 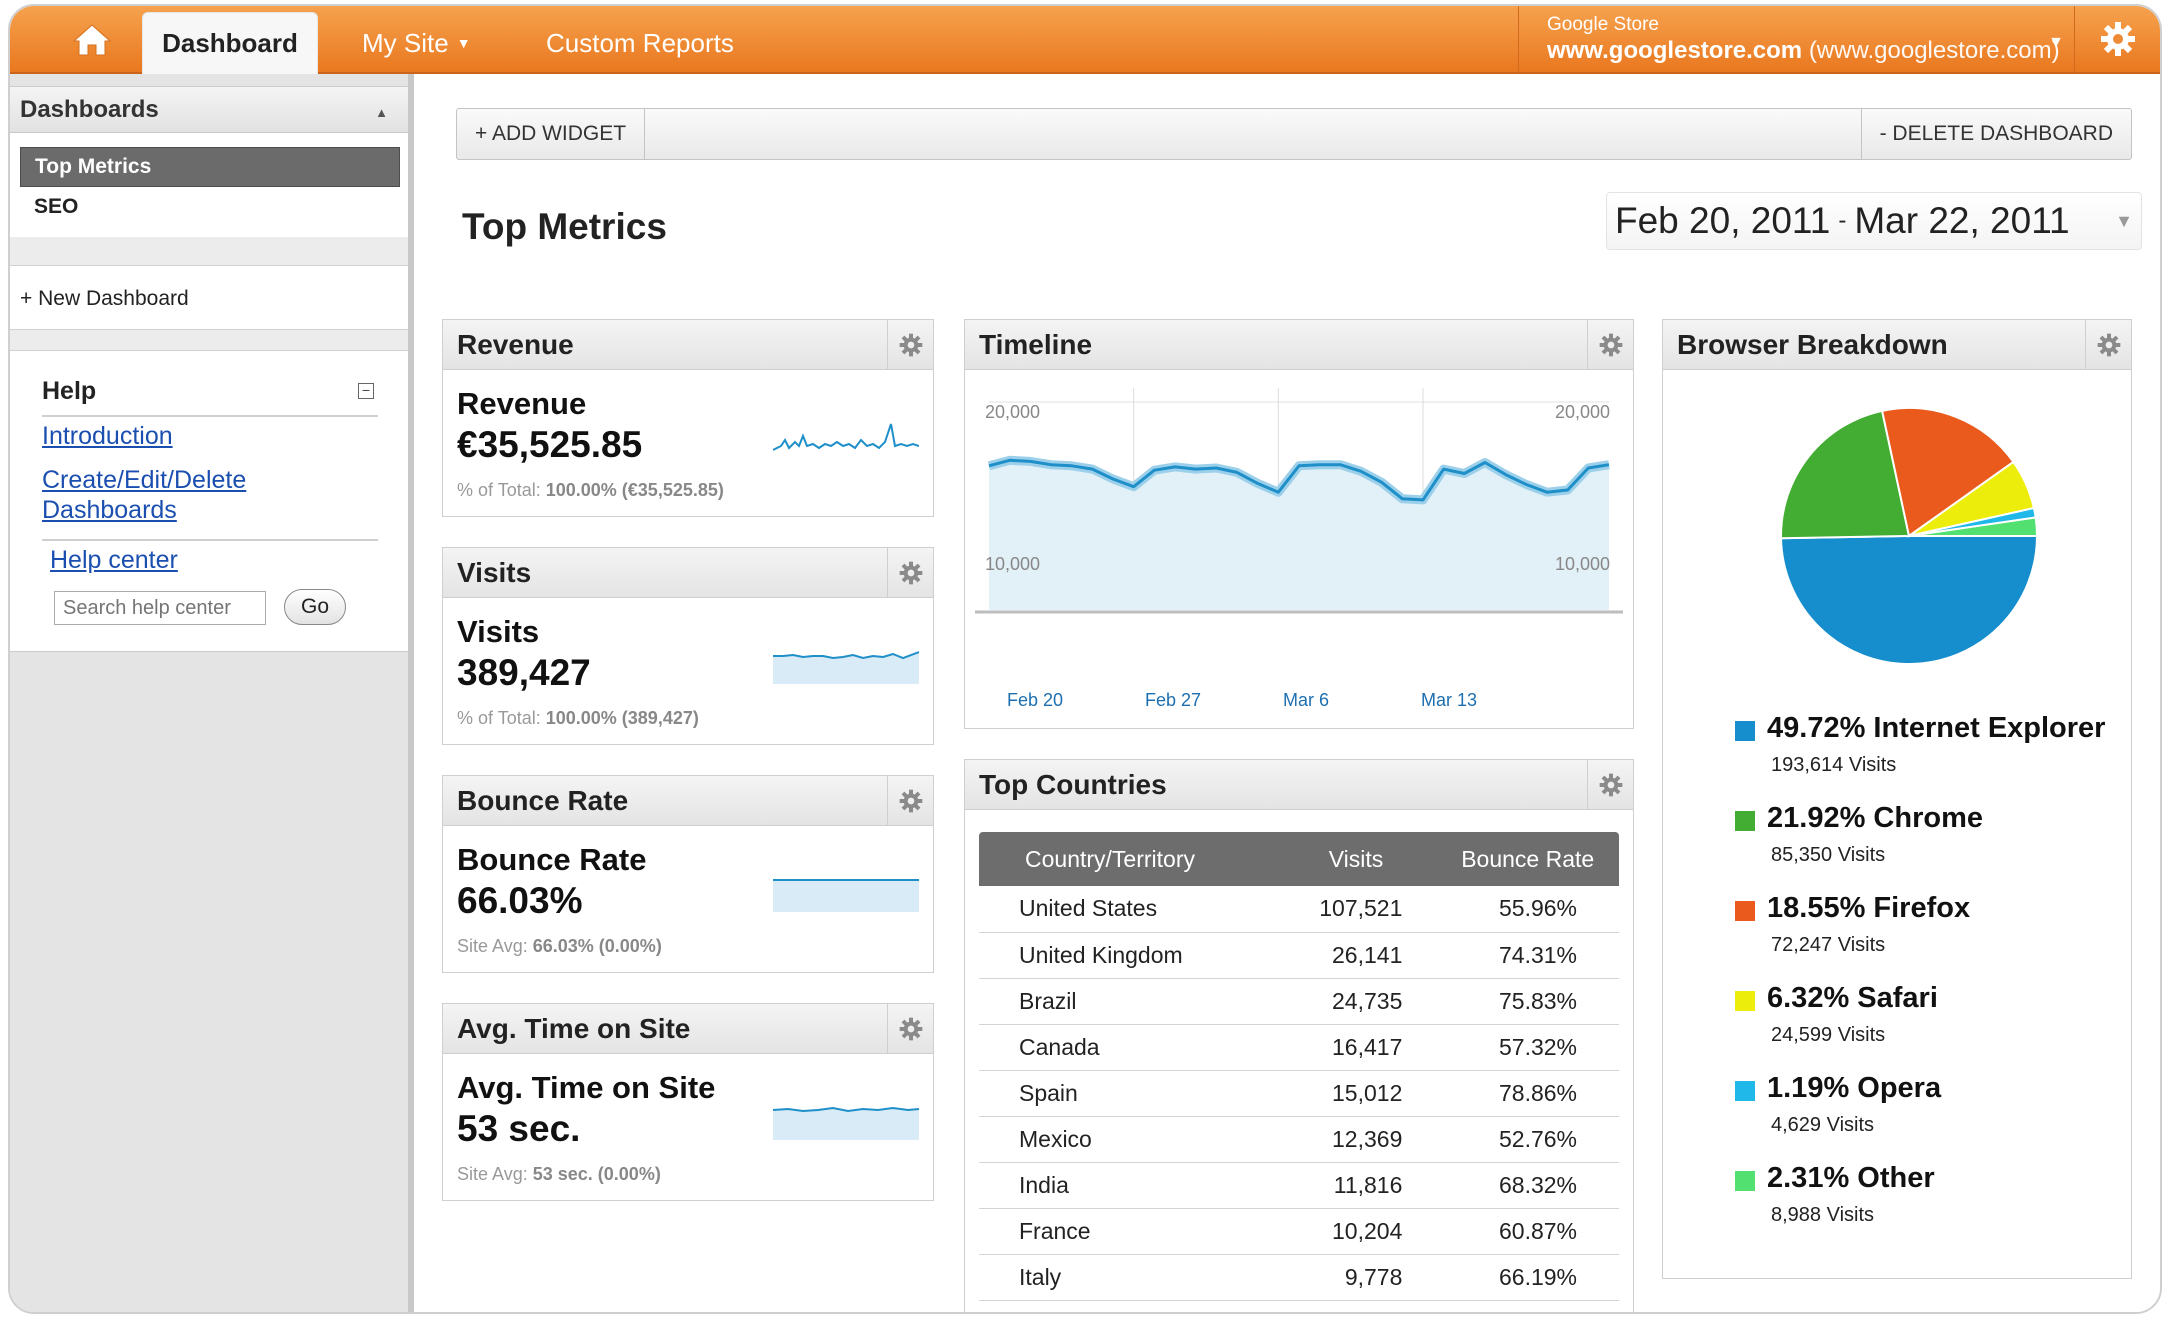 What do you see at coordinates (1527, 859) in the screenshot?
I see `column-header-bounce-rate: Bounce Rate` at bounding box center [1527, 859].